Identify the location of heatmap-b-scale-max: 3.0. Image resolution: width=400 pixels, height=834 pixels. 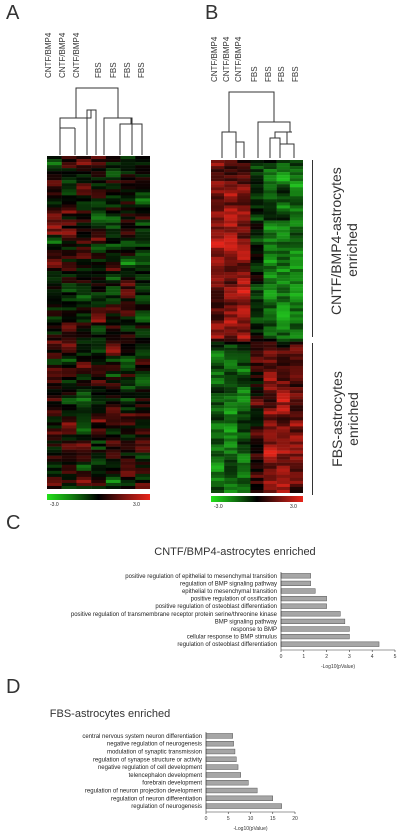
(293, 507).